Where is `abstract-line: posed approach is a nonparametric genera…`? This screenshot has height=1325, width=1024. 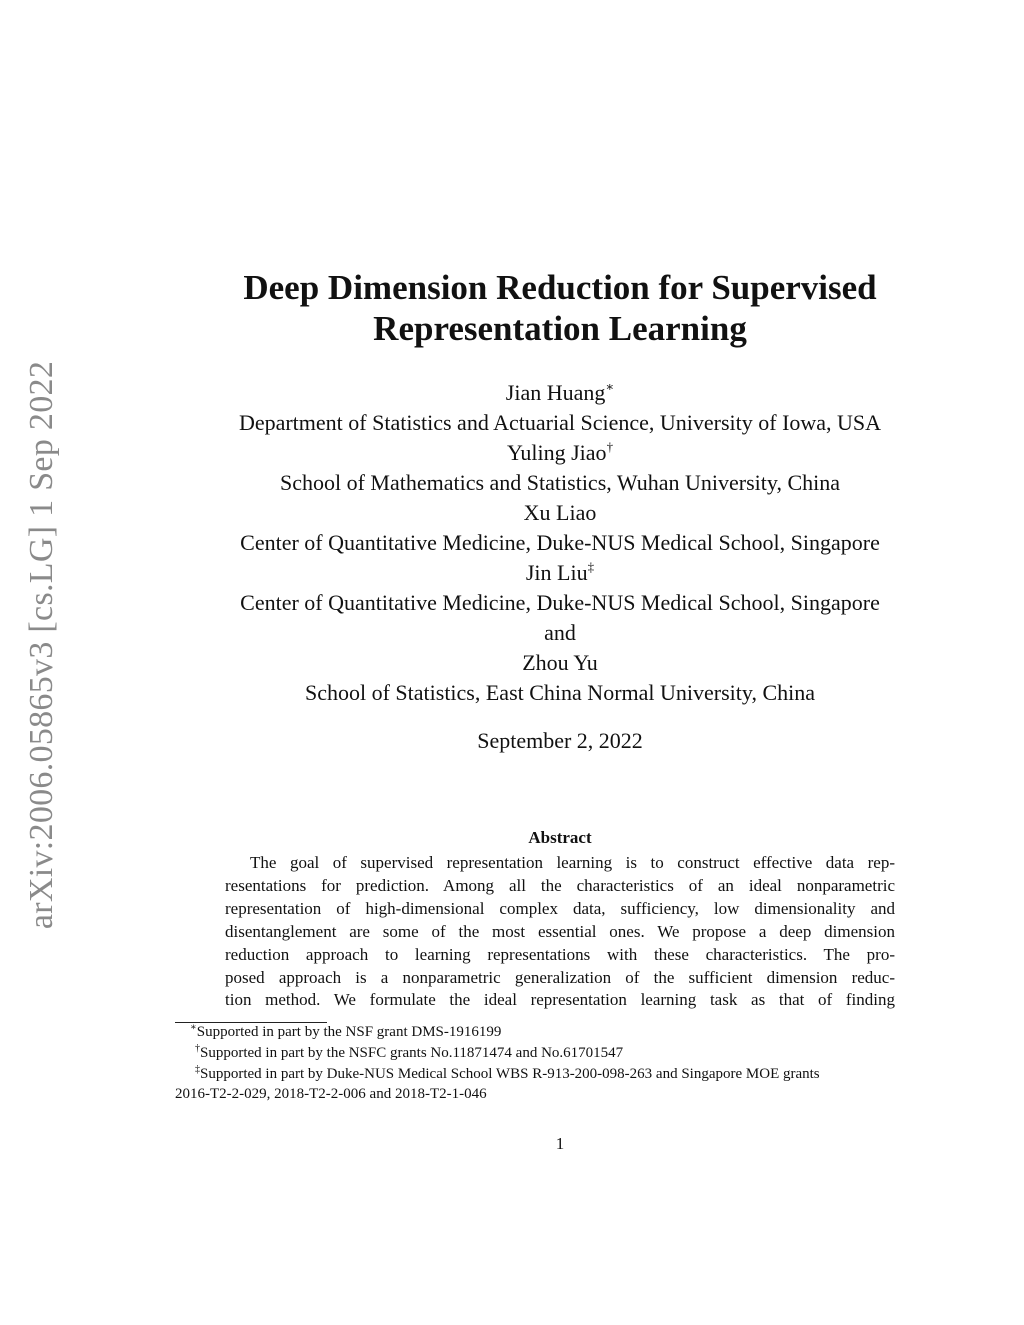
abstract-line: posed approach is a nonparametric genera… is located at coordinates (560, 977).